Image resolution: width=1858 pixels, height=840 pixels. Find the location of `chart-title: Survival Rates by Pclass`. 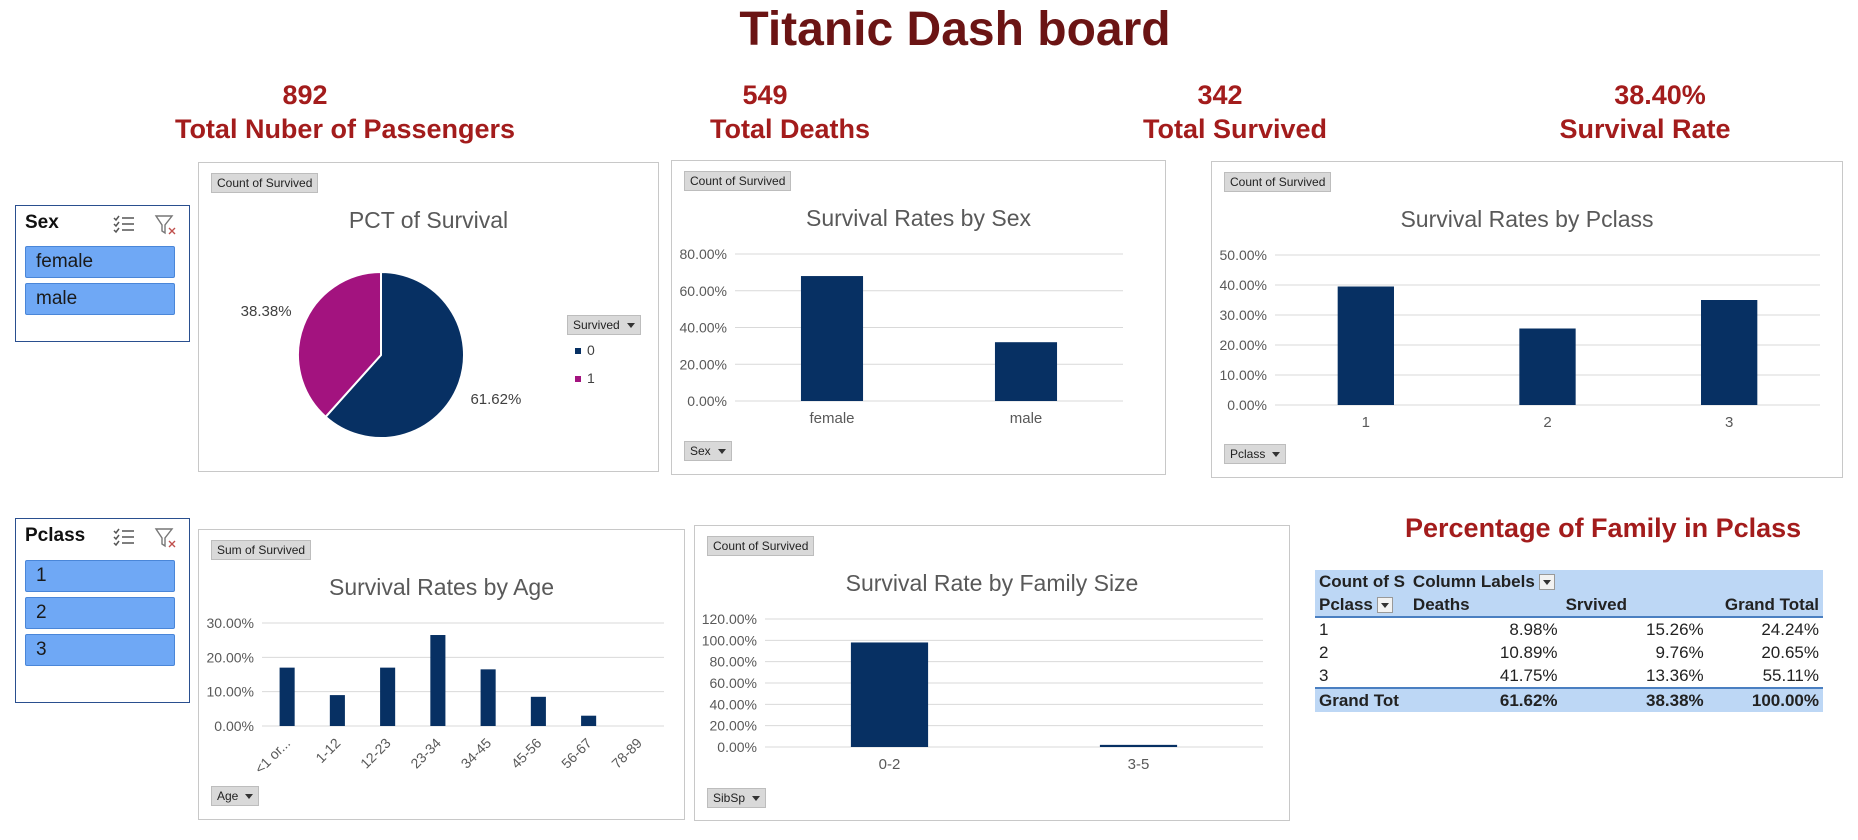

chart-title: Survival Rates by Pclass is located at coordinates (1527, 219).